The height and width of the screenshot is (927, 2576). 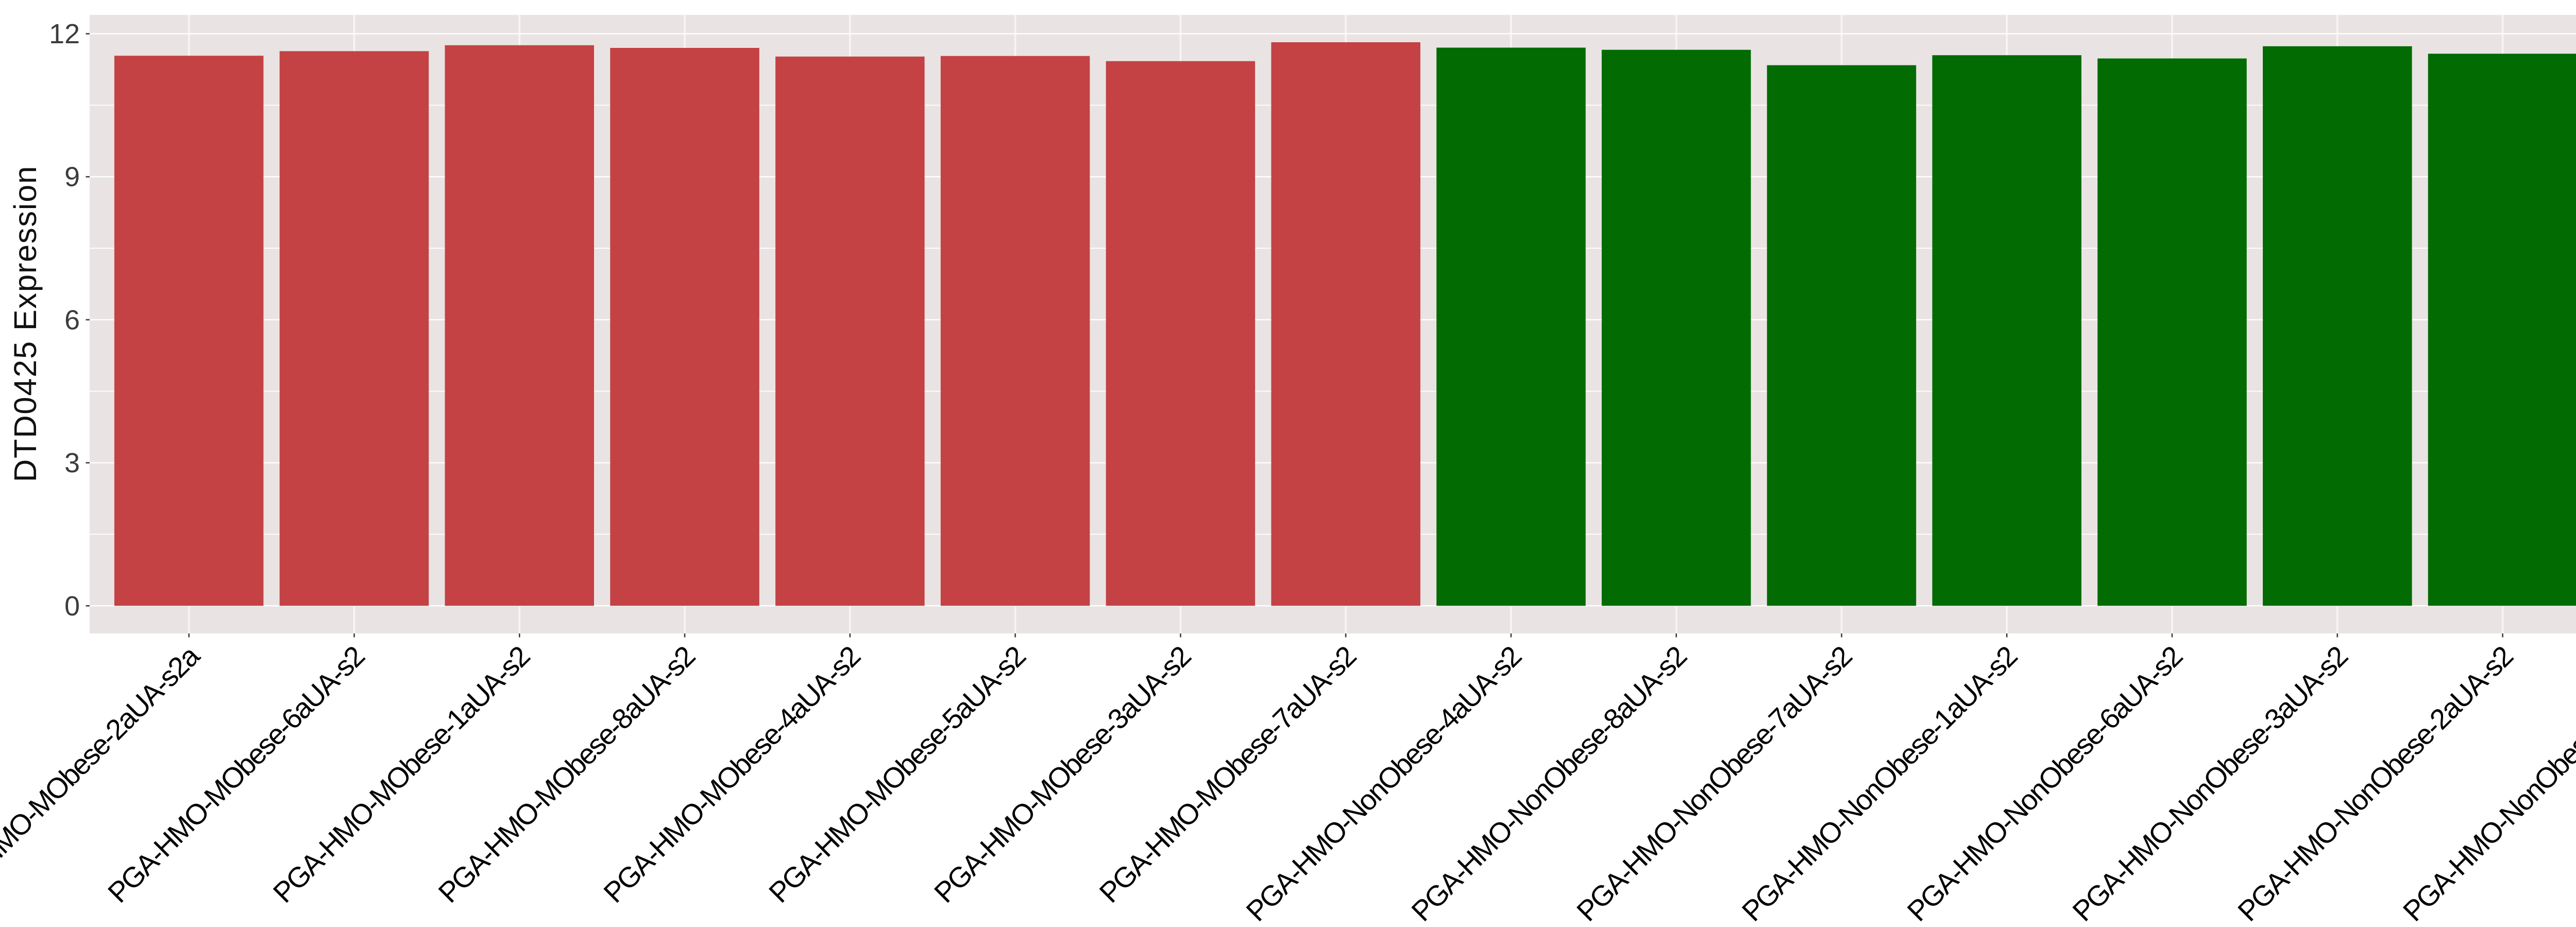 I want to click on svg-text: 12, so click(x=64, y=34).